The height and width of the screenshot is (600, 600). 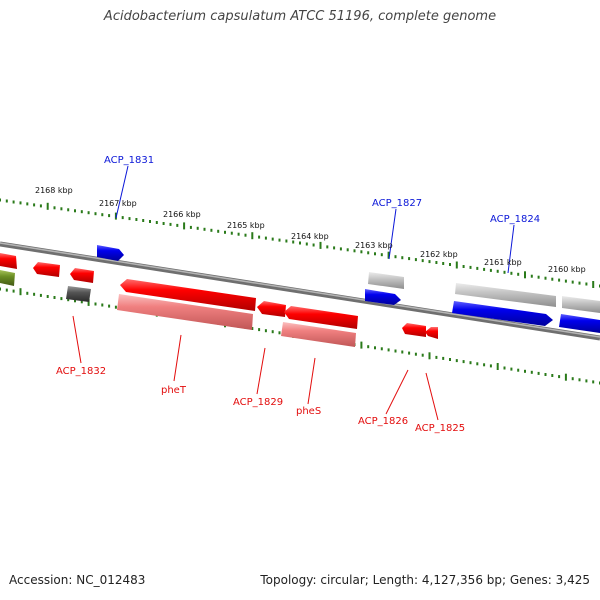 What do you see at coordinates (174, 390) in the screenshot?
I see `gene-label-phet: pheT` at bounding box center [174, 390].